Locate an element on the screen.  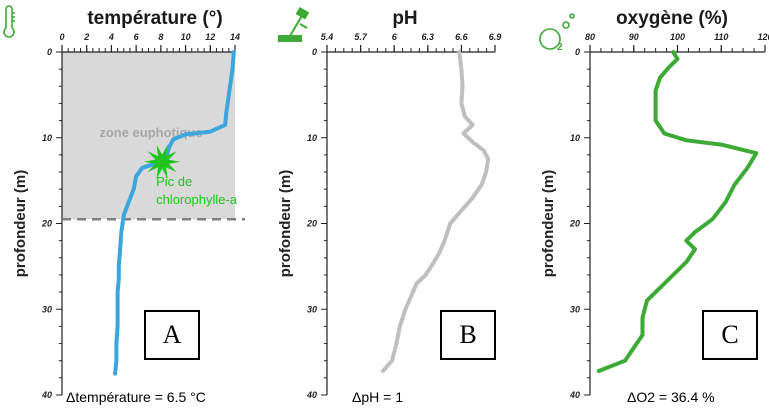
x-tick-label: 4 is located at coordinates (111, 37).